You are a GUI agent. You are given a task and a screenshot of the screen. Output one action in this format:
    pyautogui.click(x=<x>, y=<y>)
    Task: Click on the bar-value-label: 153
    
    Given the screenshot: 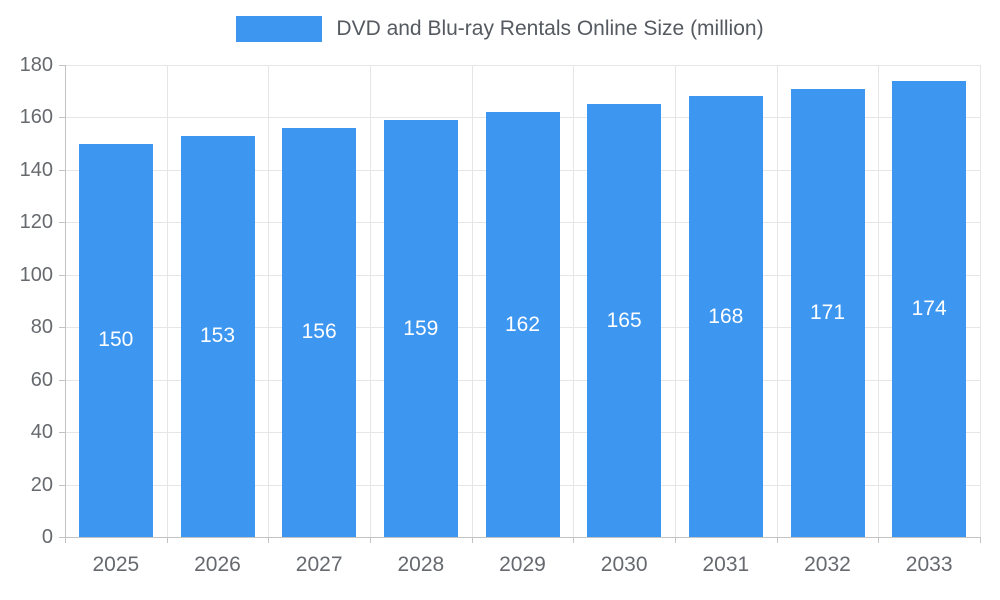 What is the action you would take?
    pyautogui.click(x=217, y=336)
    